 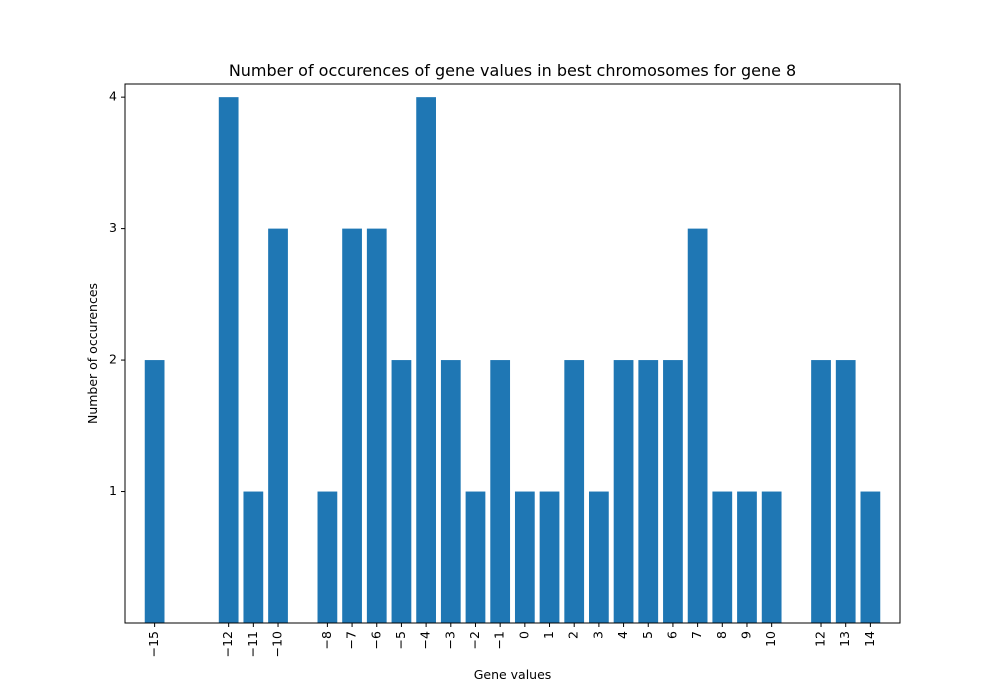 What do you see at coordinates (671, 635) in the screenshot?
I see `x-tick-label: 6` at bounding box center [671, 635].